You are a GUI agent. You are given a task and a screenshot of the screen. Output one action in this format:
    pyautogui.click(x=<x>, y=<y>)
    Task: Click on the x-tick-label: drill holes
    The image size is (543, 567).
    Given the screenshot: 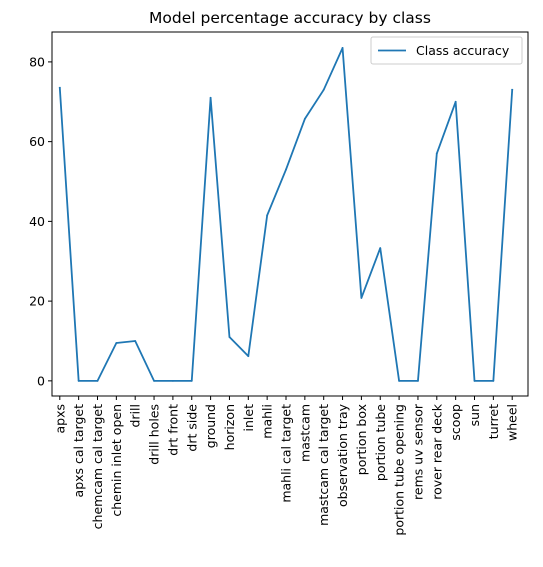 What is the action you would take?
    pyautogui.click(x=154, y=434)
    